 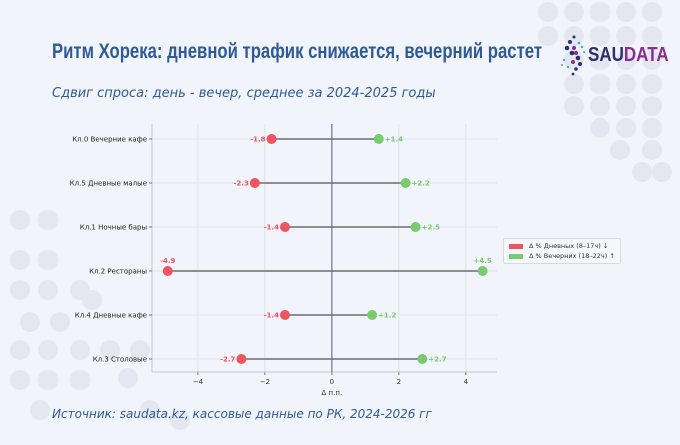 I want to click on x-tick-label: 2, so click(x=399, y=382).